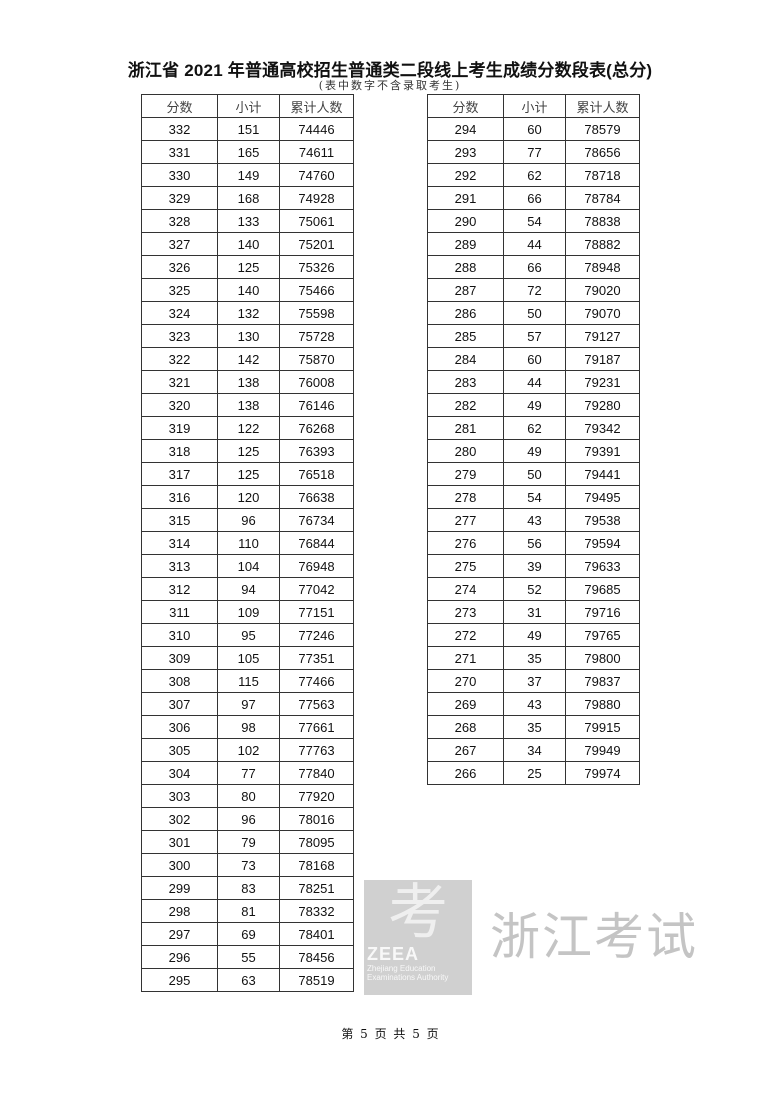  Describe the element at coordinates (316, 750) in the screenshot. I see `cell-cumulative: 77763` at that location.